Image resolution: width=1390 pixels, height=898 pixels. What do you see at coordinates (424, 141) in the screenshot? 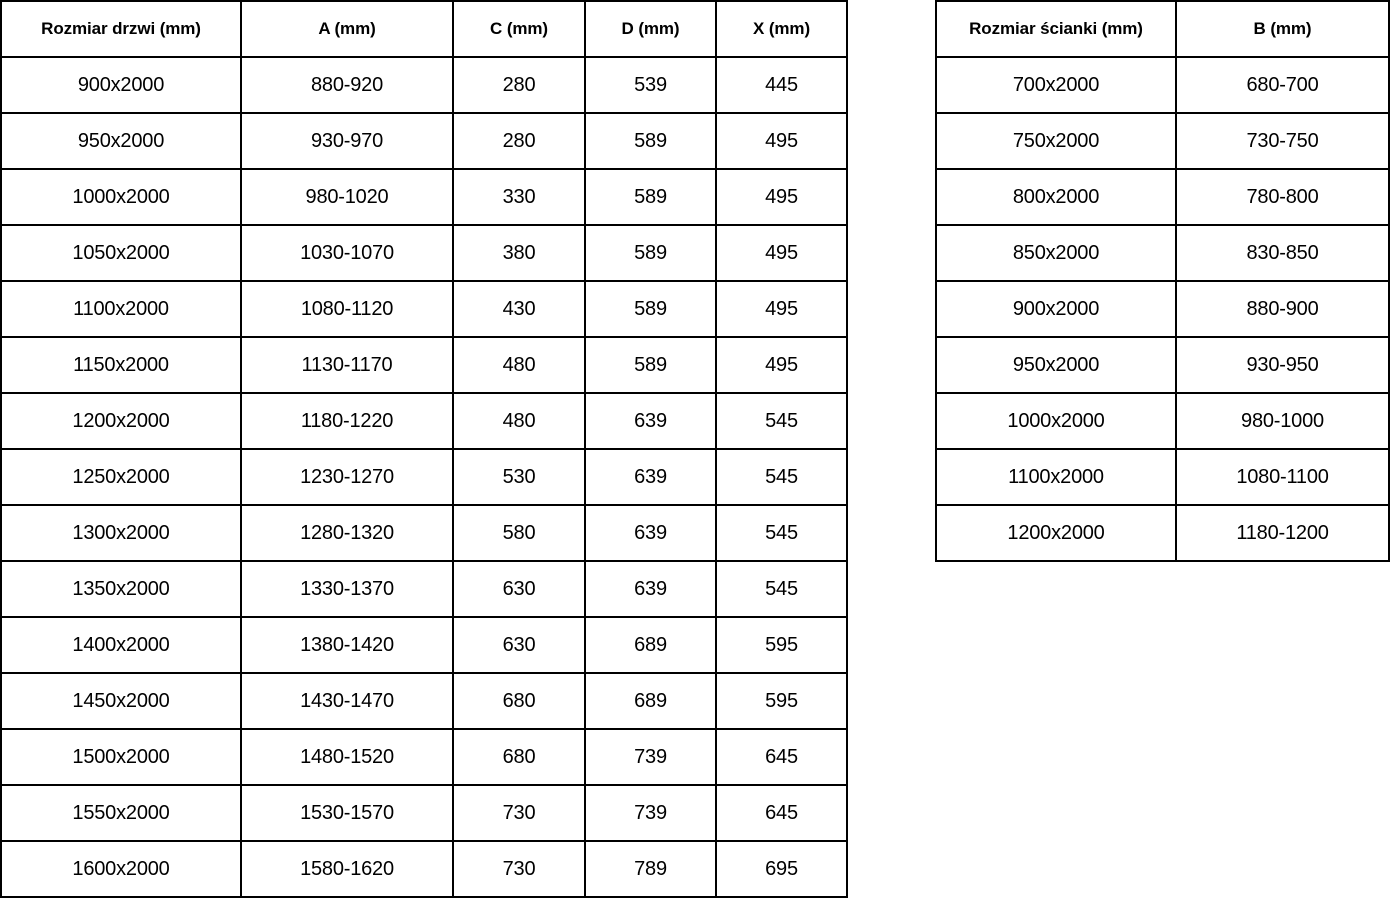
I see `table-row: 950x2000 930-970 280 589 495` at bounding box center [424, 141].